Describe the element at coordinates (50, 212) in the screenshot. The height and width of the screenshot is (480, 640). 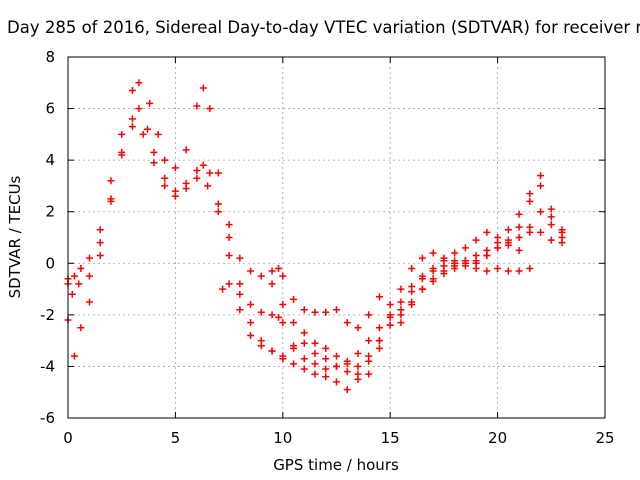
I see `y-tick-label: 2` at that location.